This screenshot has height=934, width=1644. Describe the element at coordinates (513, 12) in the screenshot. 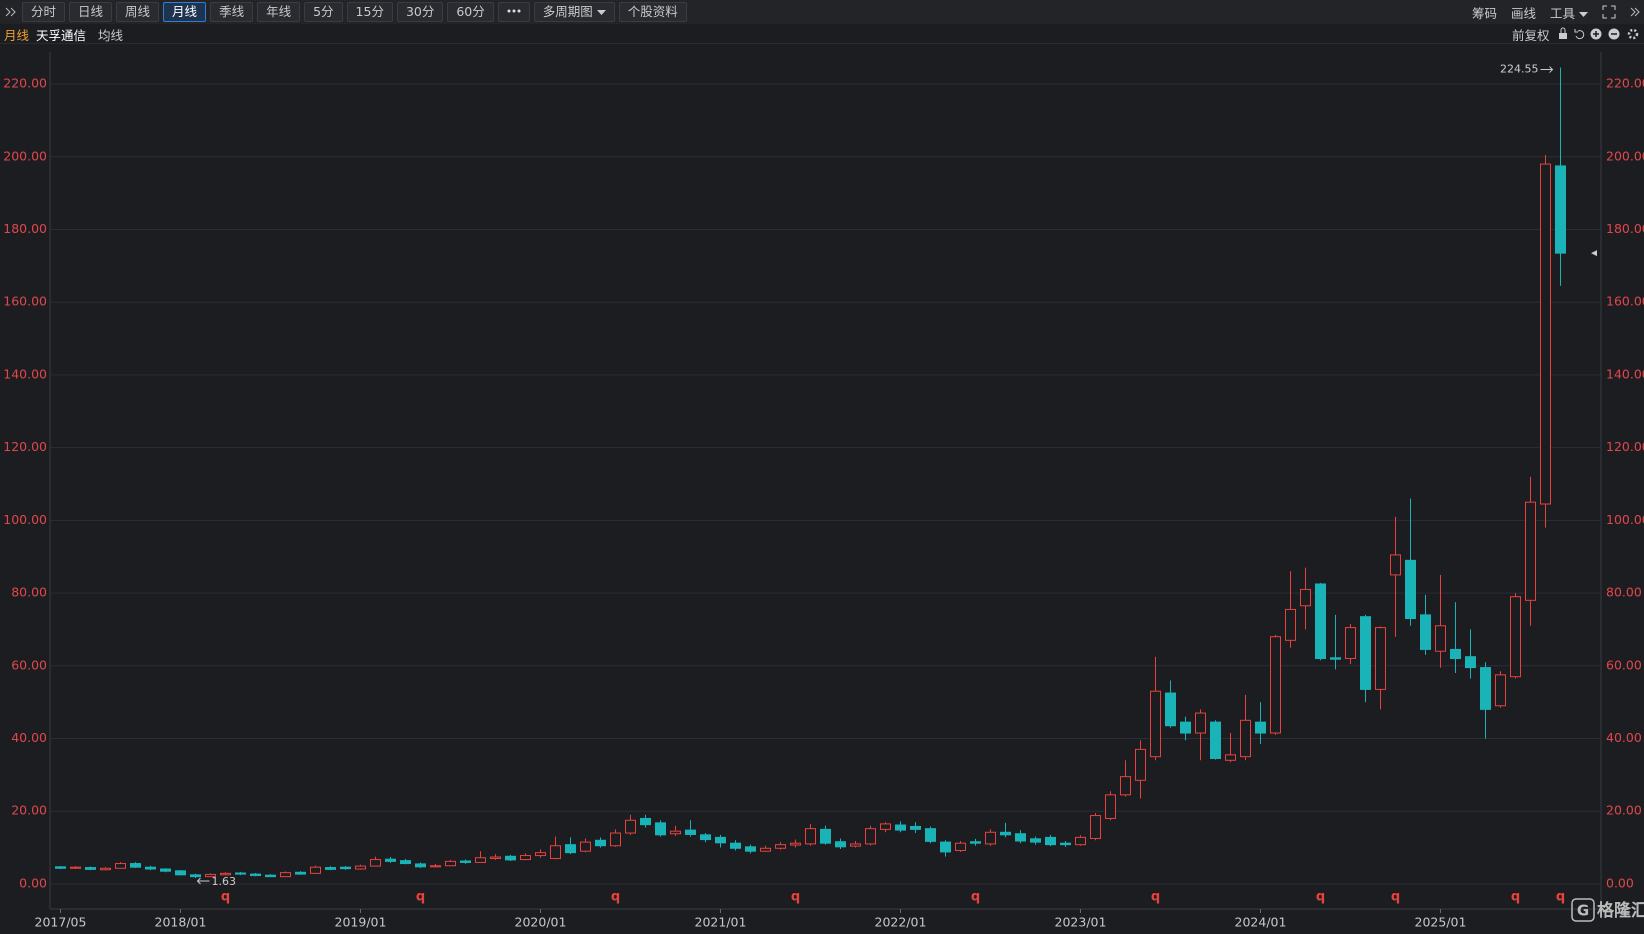

I see `more-button` at that location.